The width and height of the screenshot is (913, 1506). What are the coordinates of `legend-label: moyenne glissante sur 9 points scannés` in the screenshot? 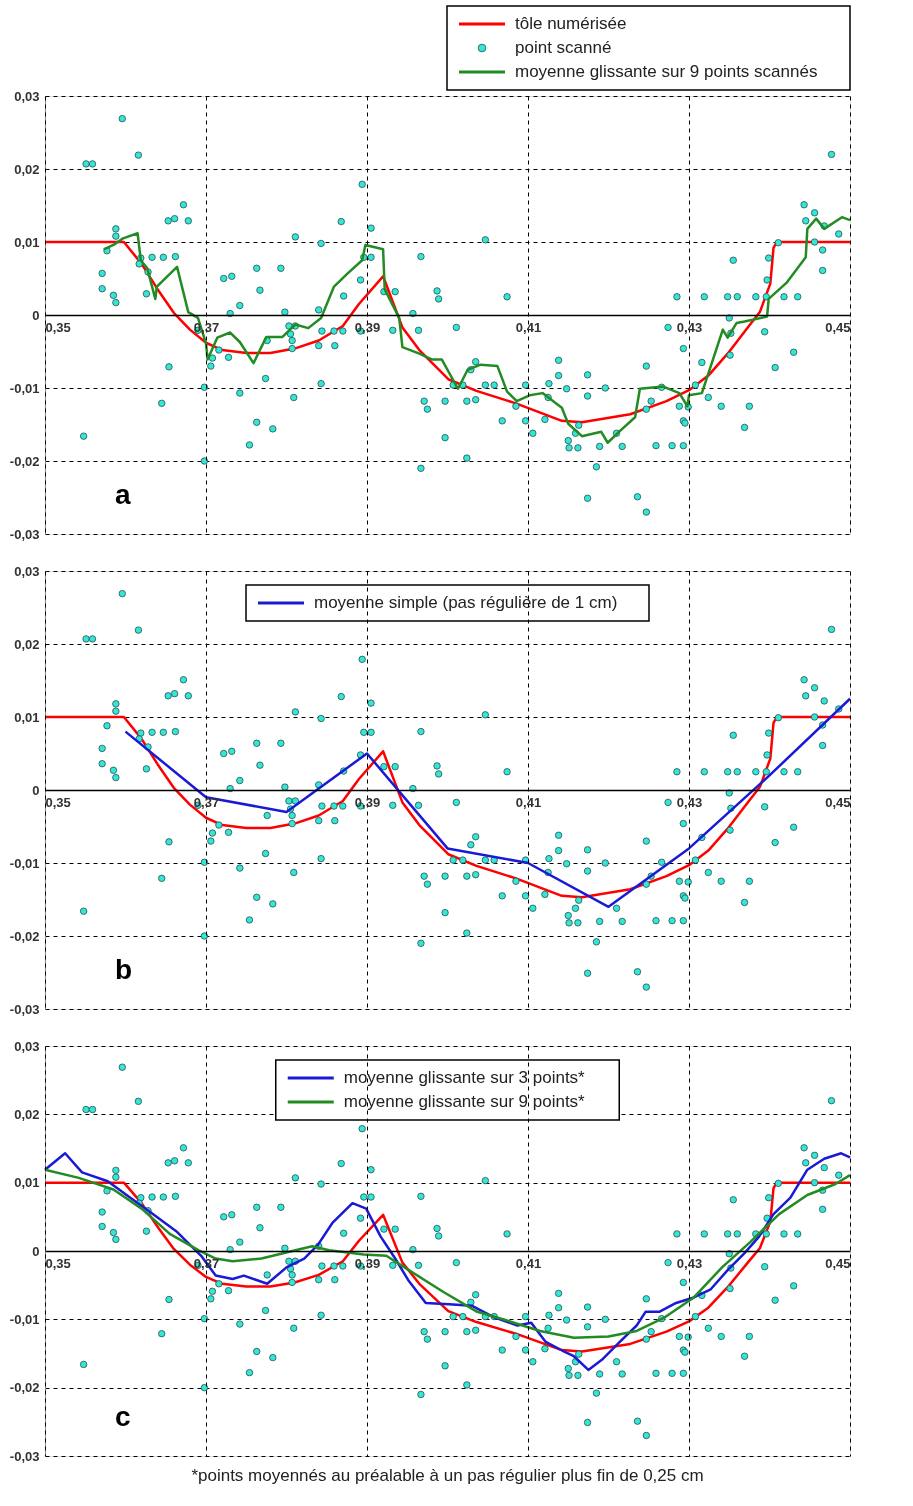 It's located at (666, 71).